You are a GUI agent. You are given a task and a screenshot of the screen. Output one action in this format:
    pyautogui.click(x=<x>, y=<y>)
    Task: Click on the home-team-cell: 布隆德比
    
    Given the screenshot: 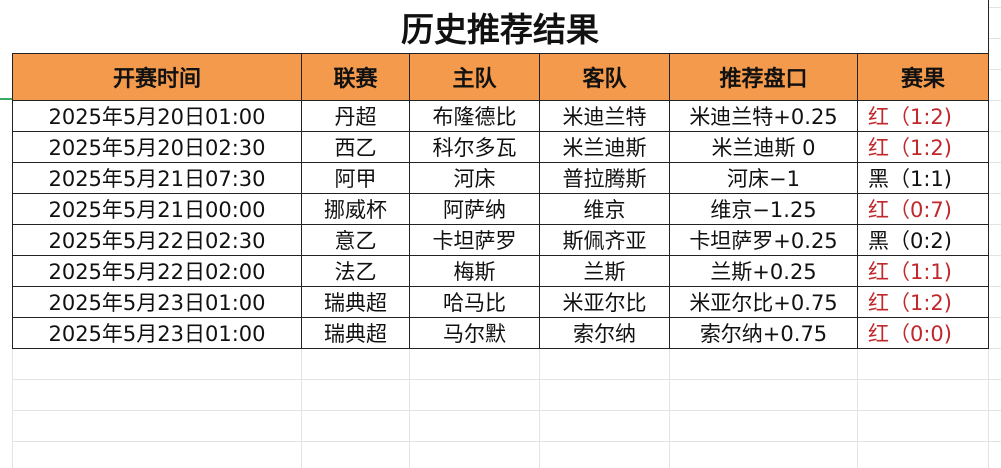 What is the action you would take?
    pyautogui.click(x=474, y=116)
    